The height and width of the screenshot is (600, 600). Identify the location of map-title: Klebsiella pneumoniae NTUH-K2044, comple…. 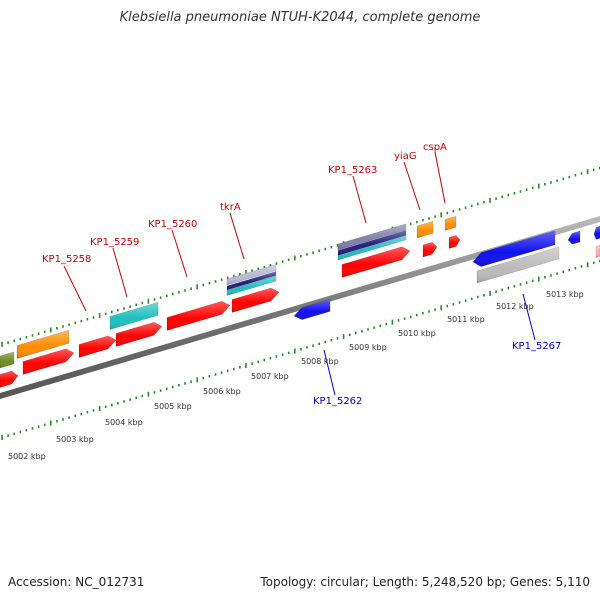
(300, 17).